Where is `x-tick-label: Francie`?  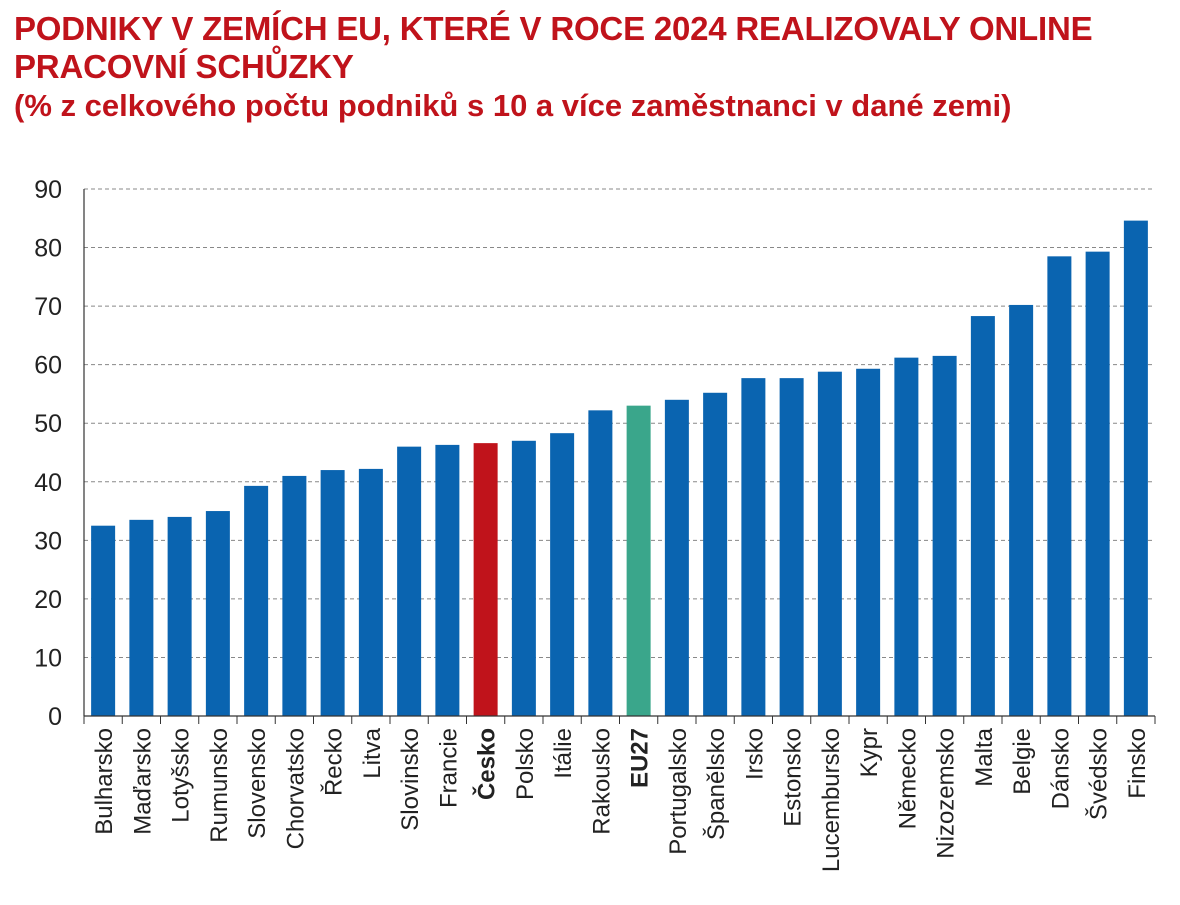 x-tick-label: Francie is located at coordinates (448, 768).